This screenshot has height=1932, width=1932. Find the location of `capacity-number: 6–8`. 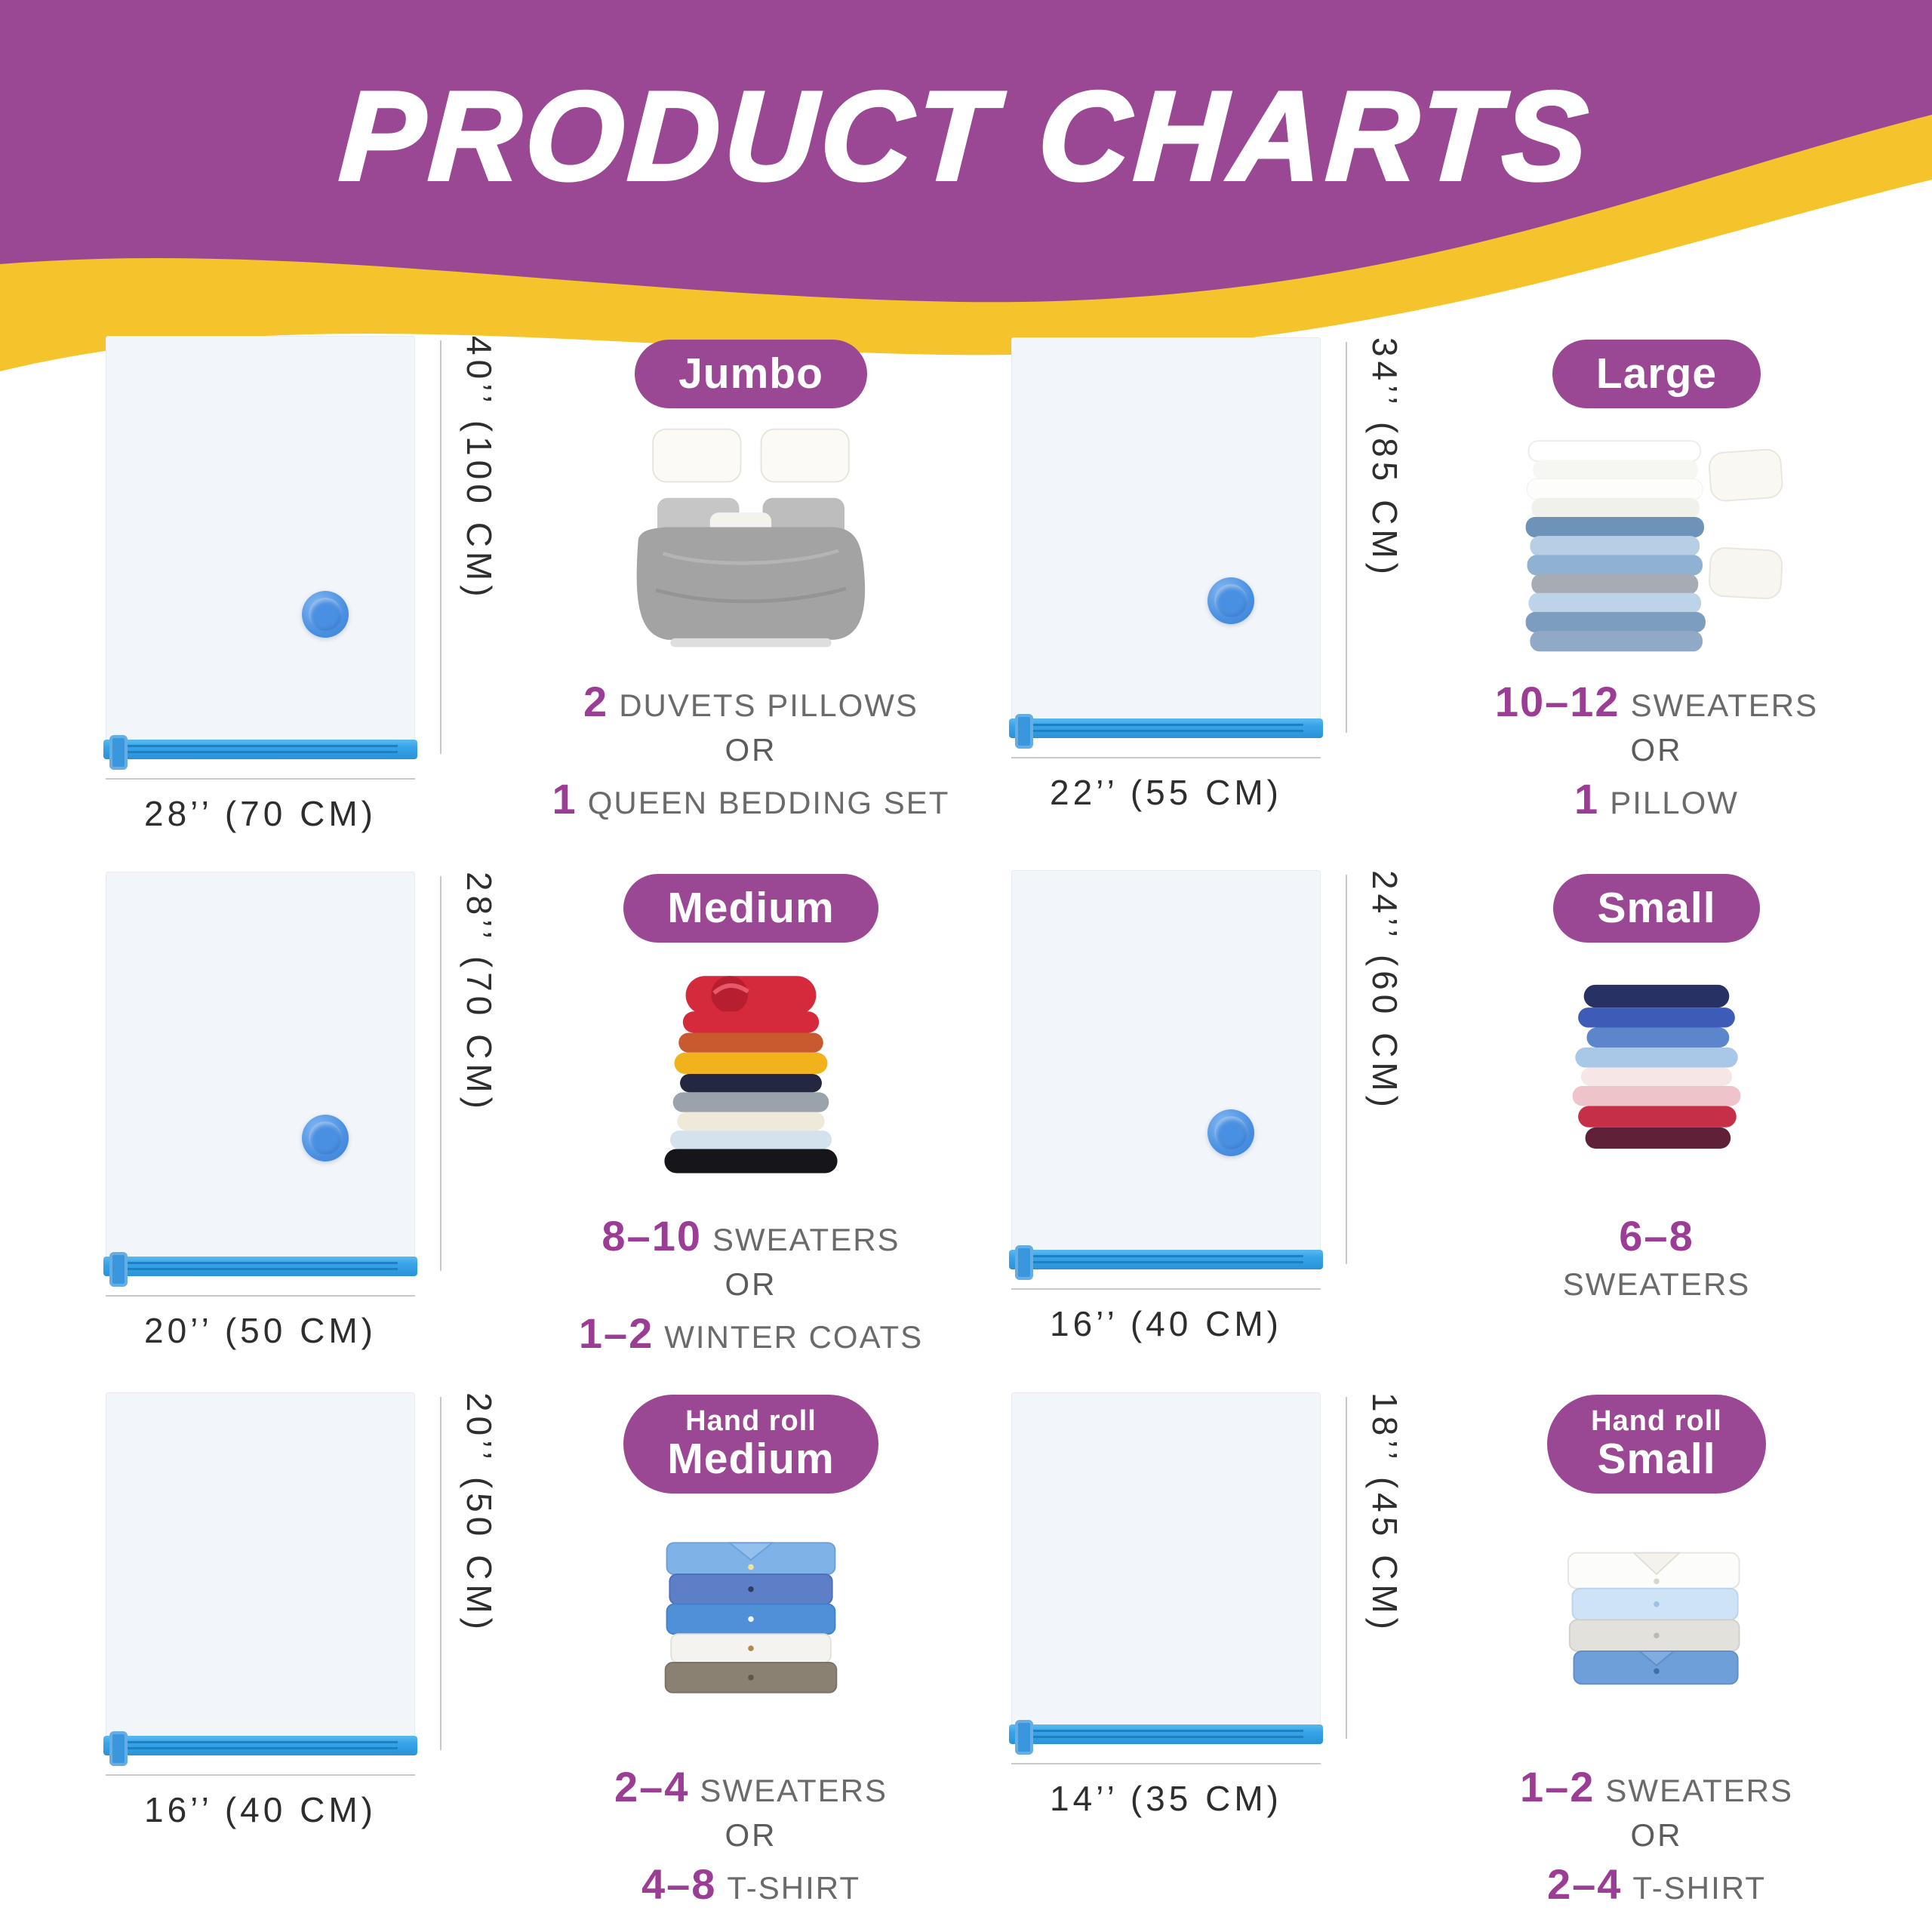

capacity-number: 6–8 is located at coordinates (1656, 1236).